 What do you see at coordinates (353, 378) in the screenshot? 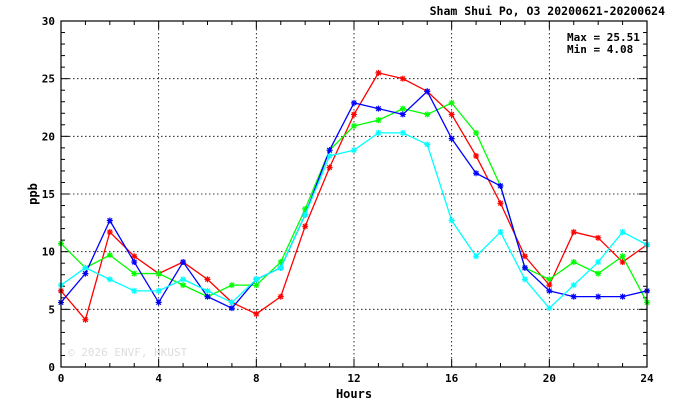
I see `x-tick-label: 12` at bounding box center [353, 378].